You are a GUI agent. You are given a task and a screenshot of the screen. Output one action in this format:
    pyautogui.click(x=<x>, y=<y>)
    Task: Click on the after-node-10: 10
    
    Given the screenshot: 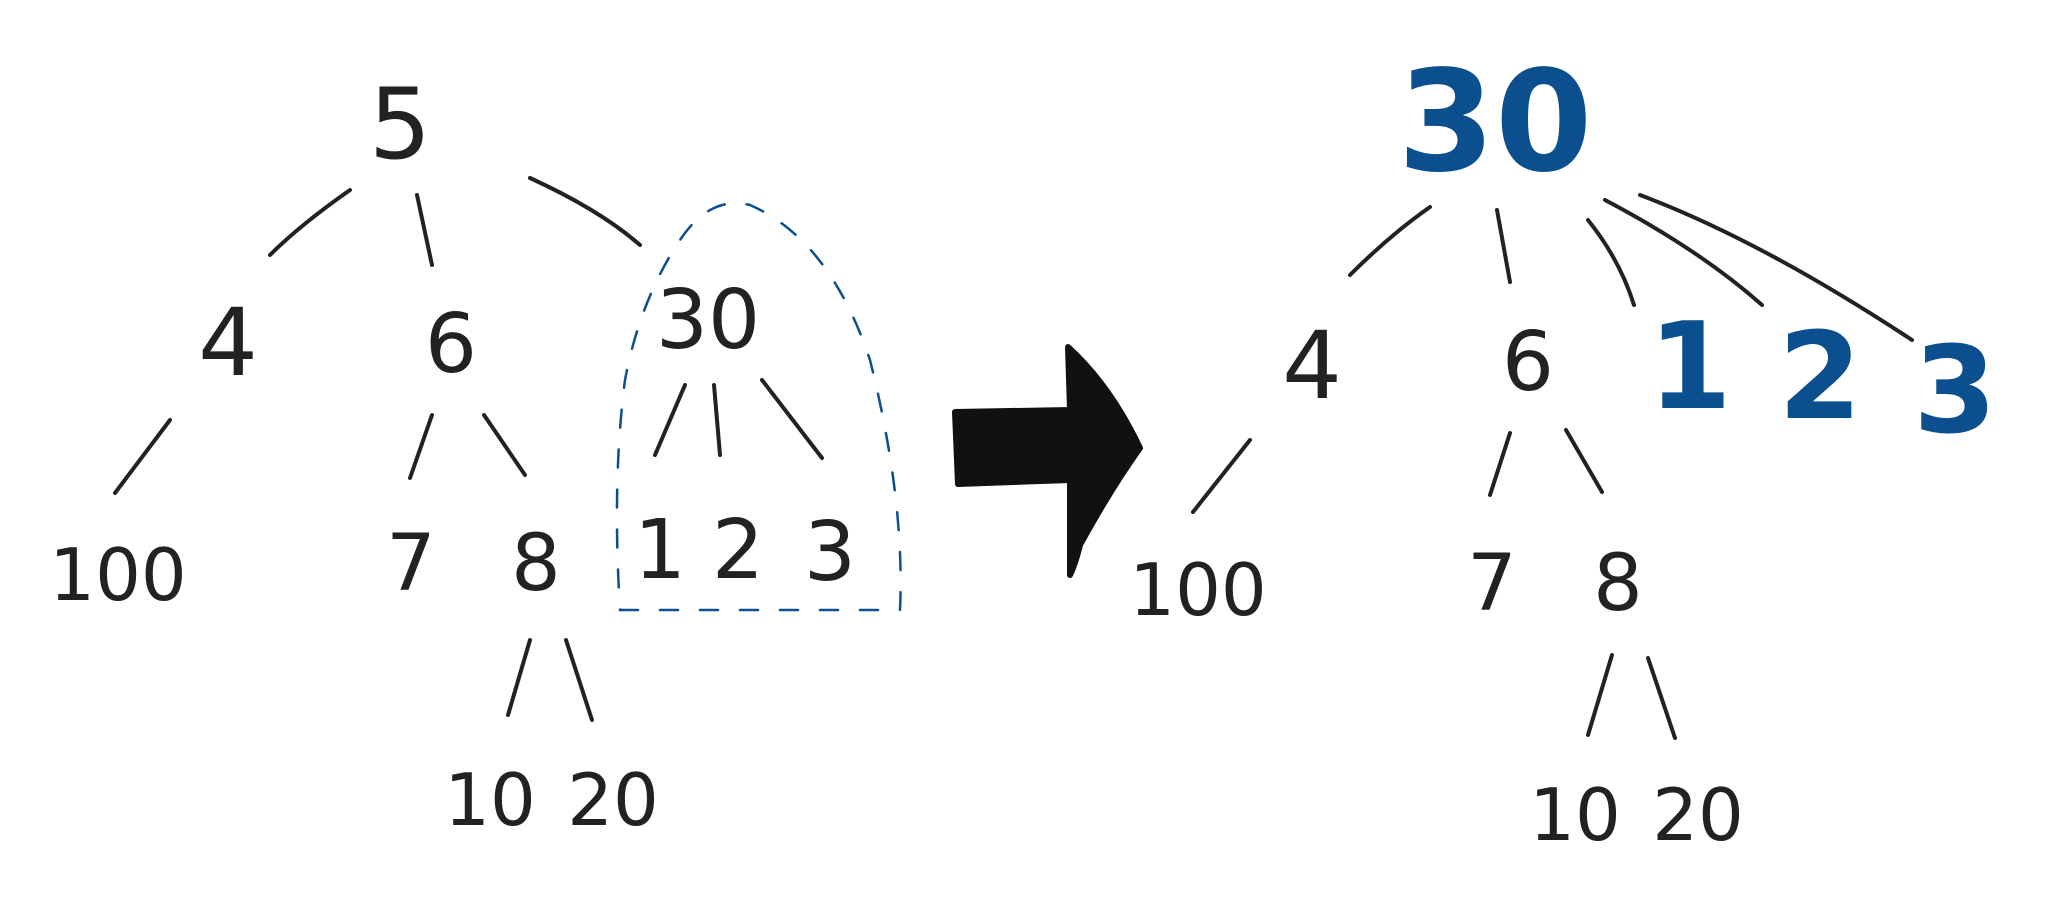 What is the action you would take?
    pyautogui.click(x=1575, y=815)
    